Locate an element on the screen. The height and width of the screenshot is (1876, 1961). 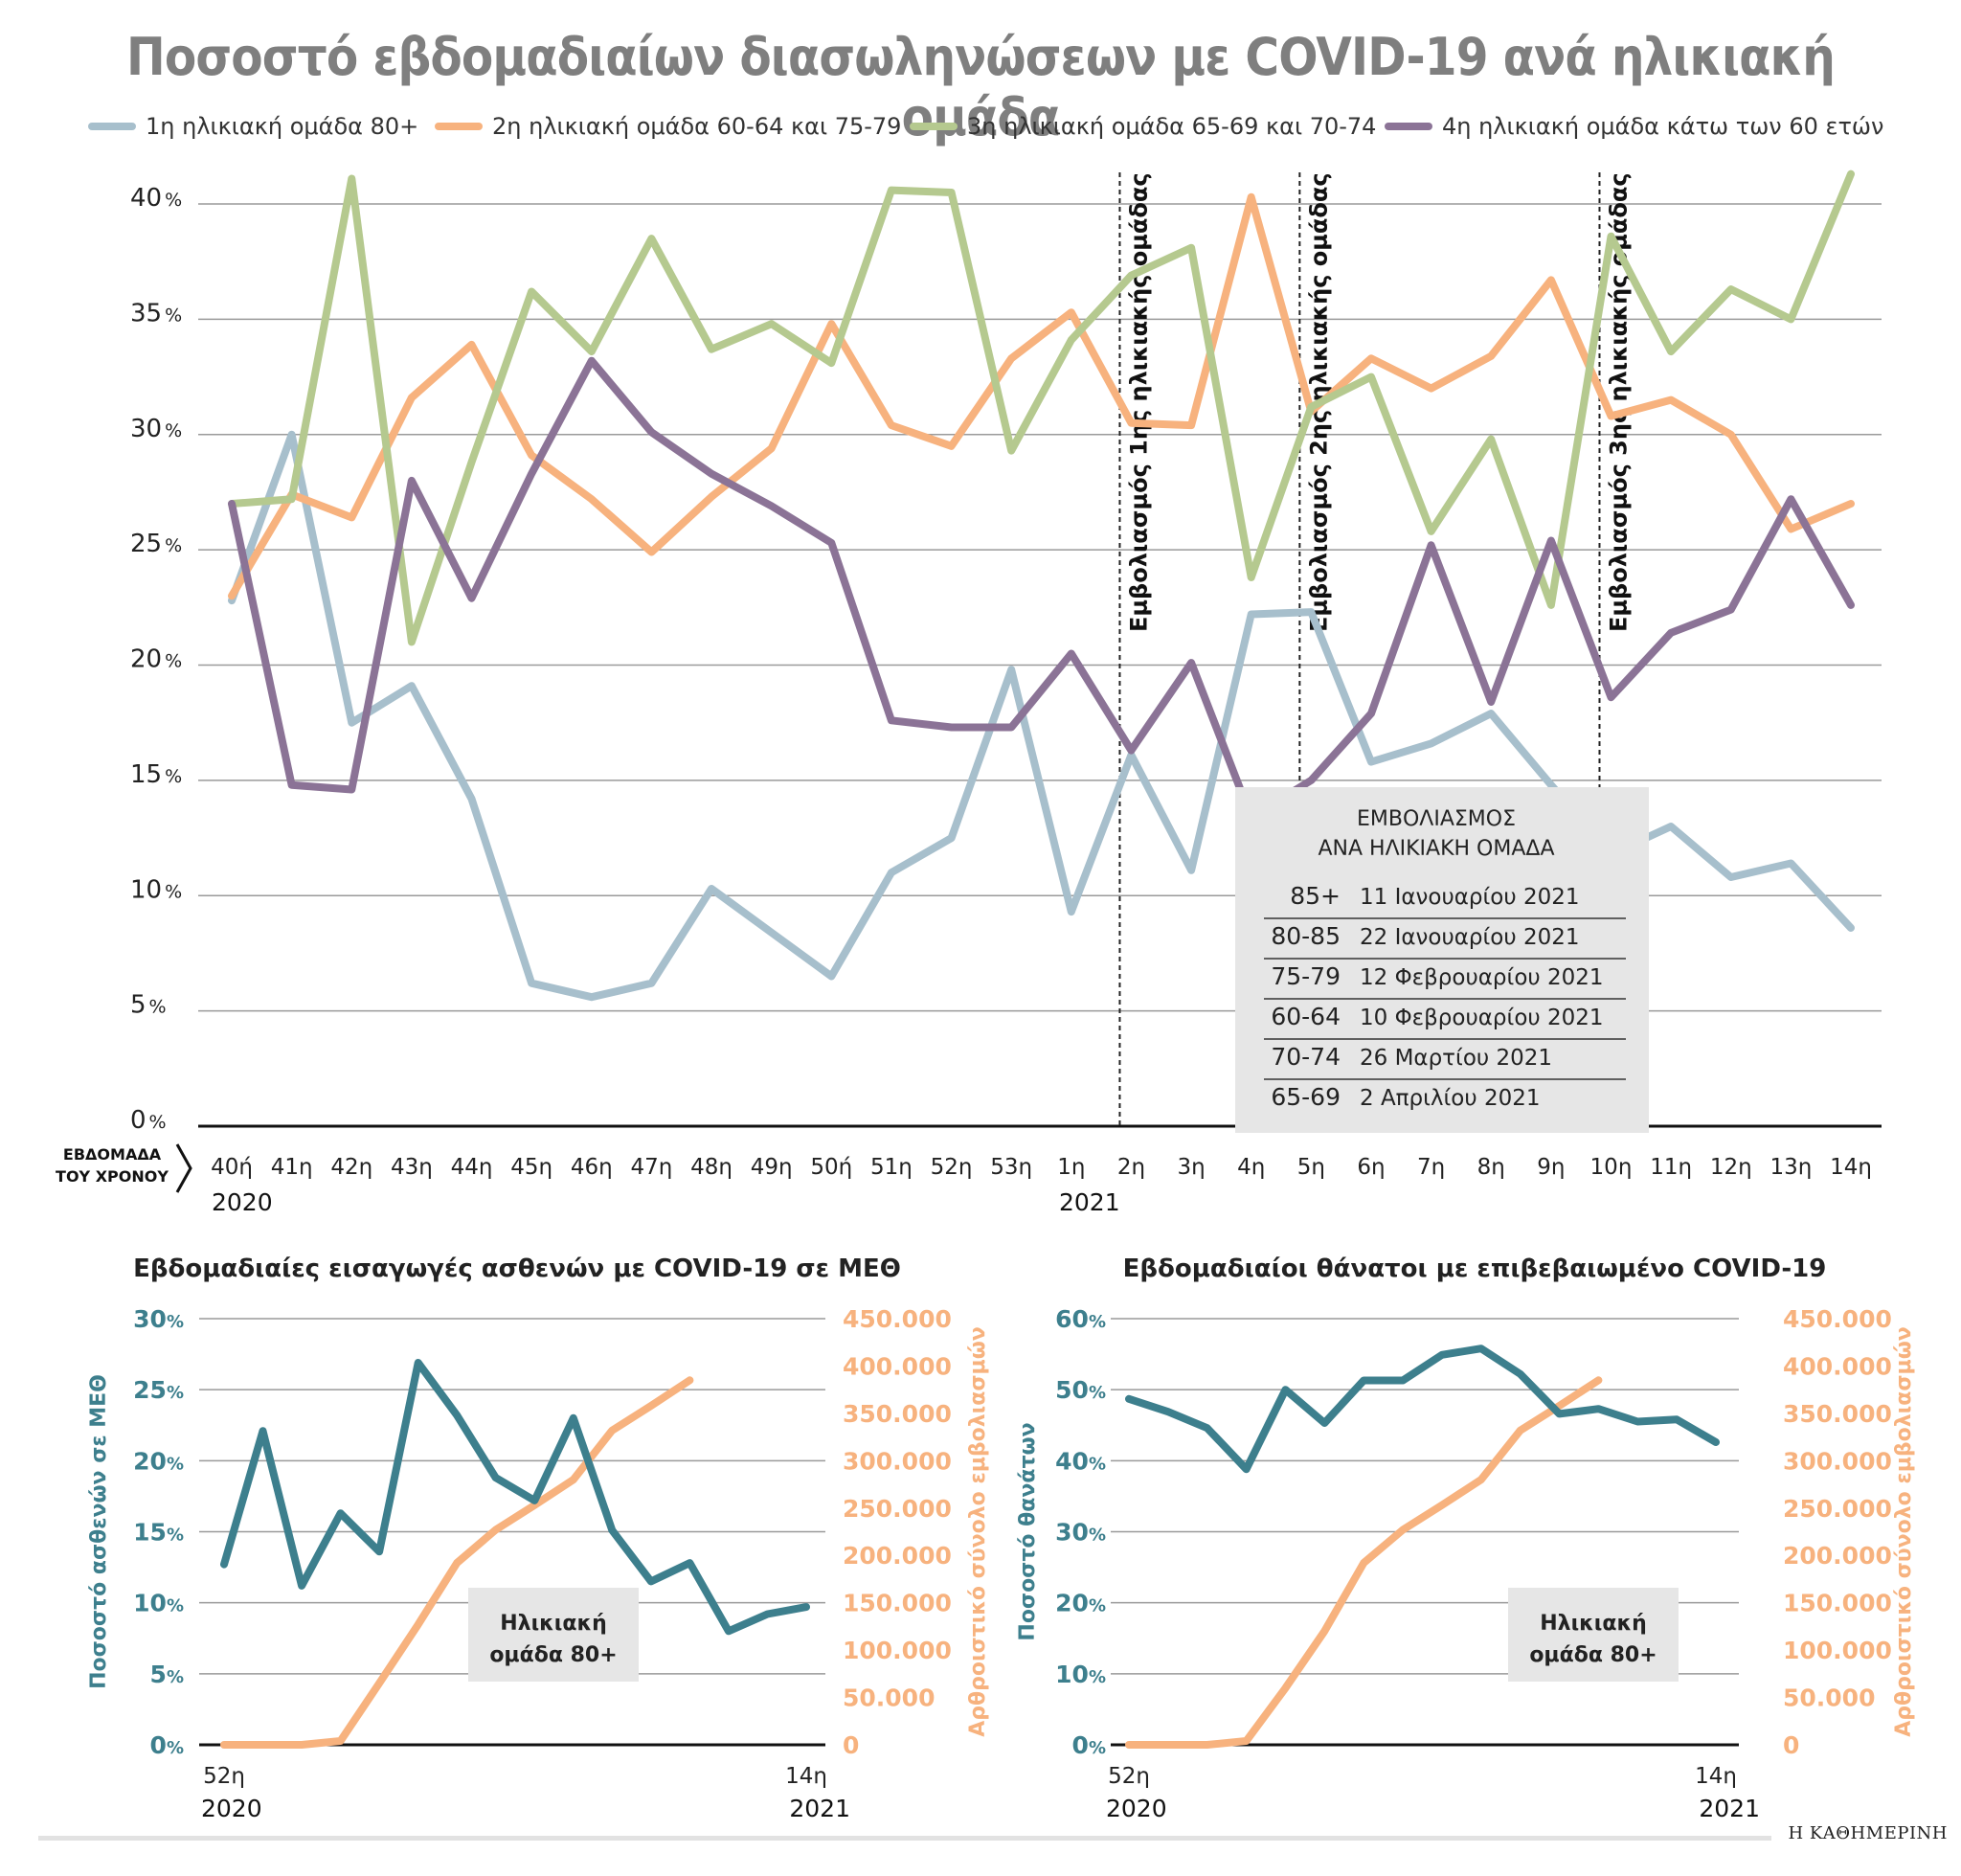
legend-item-65-69-70-74: 3η ηλικιακή ομάδα 65-69 και 70-74 is located at coordinates (1143, 127).